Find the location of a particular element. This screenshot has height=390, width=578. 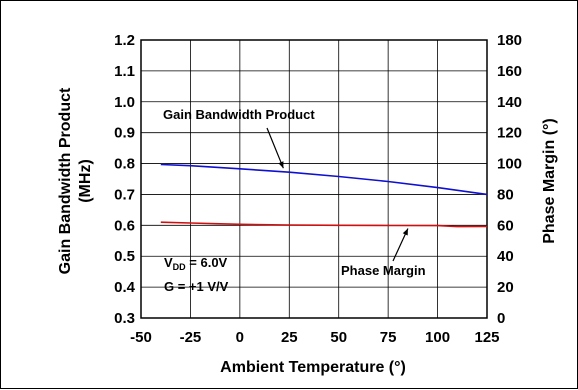

y-left-tick-label: 0.8 is located at coordinates (124, 164).